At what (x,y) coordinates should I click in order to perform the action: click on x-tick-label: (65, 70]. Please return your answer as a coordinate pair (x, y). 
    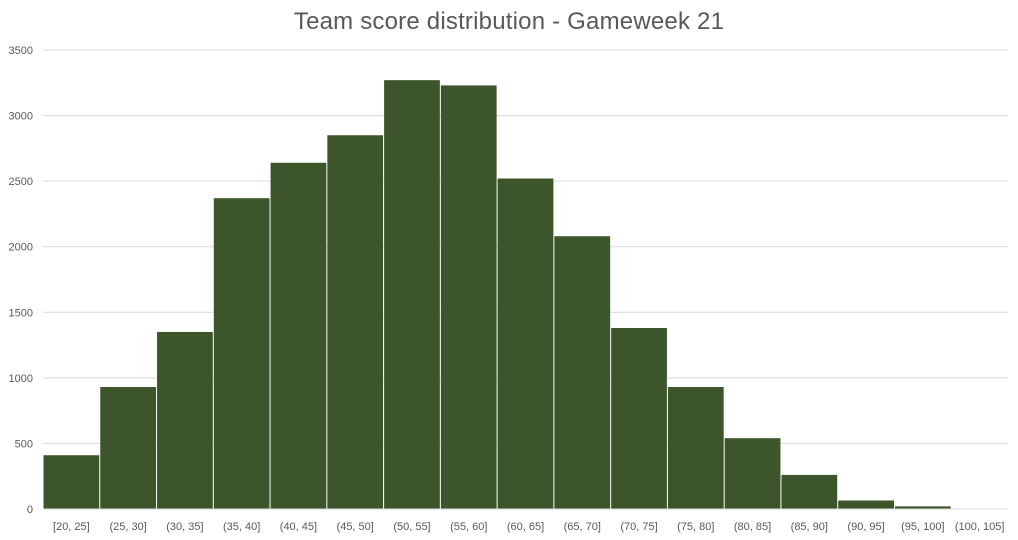
    Looking at the image, I should click on (582, 527).